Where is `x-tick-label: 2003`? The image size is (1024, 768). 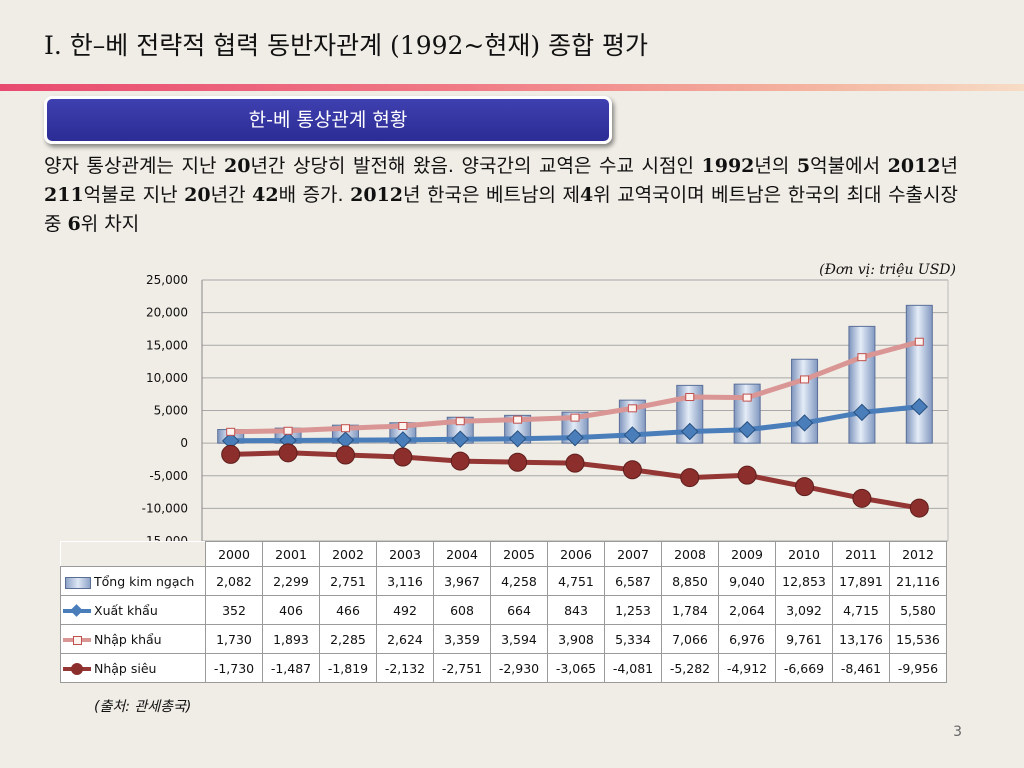 x-tick-label: 2003 is located at coordinates (405, 554).